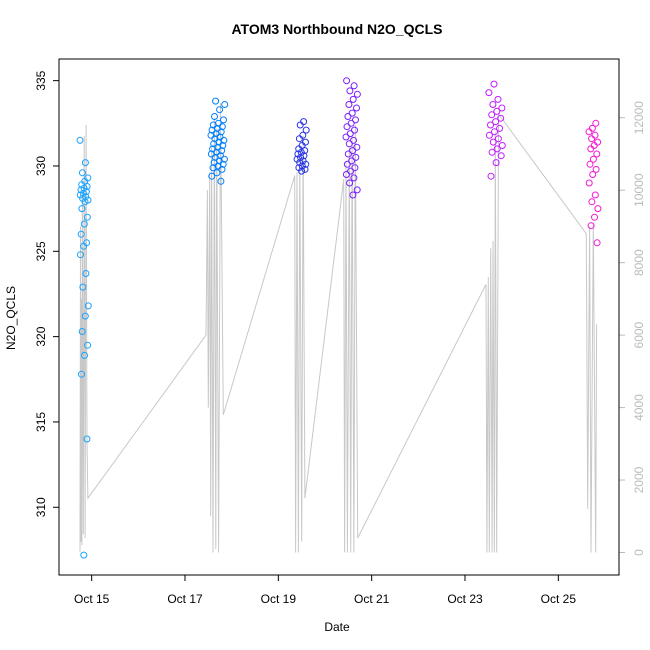 This screenshot has height=650, width=650. What do you see at coordinates (559, 599) in the screenshot?
I see `x-tick-label: Oct 25` at bounding box center [559, 599].